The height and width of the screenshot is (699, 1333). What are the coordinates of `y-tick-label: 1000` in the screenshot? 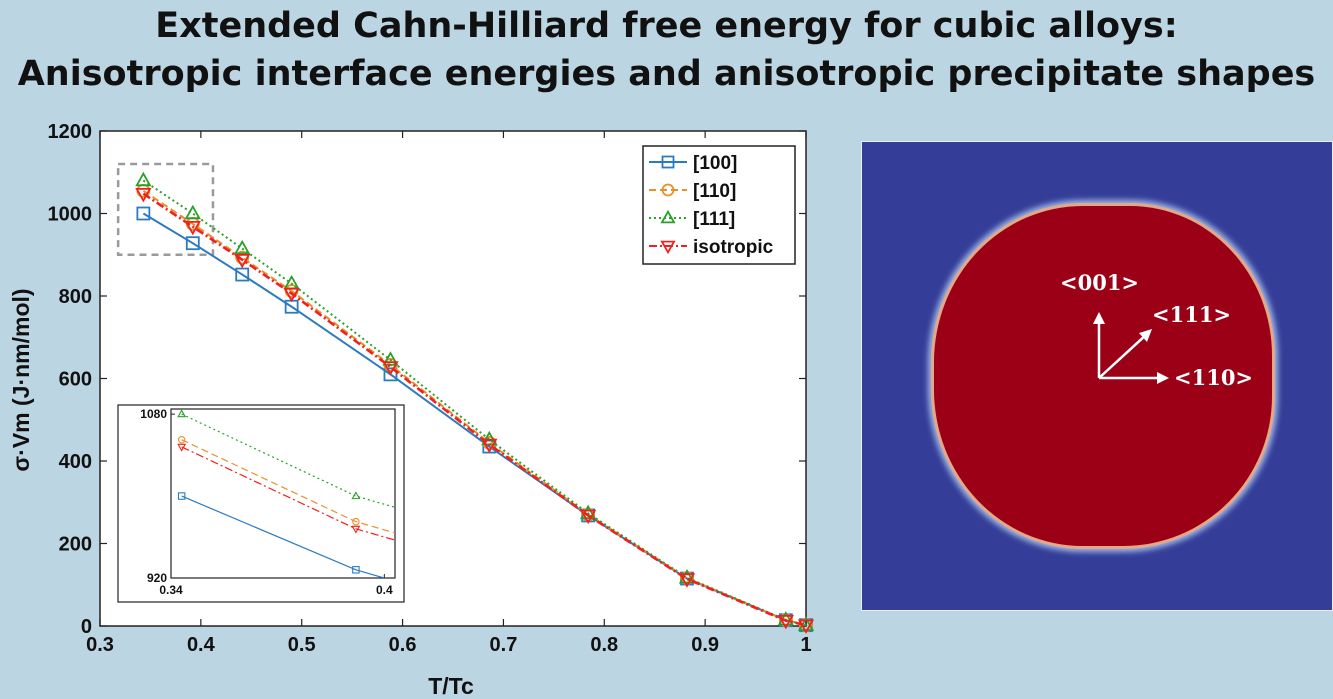 It's located at (70, 215).